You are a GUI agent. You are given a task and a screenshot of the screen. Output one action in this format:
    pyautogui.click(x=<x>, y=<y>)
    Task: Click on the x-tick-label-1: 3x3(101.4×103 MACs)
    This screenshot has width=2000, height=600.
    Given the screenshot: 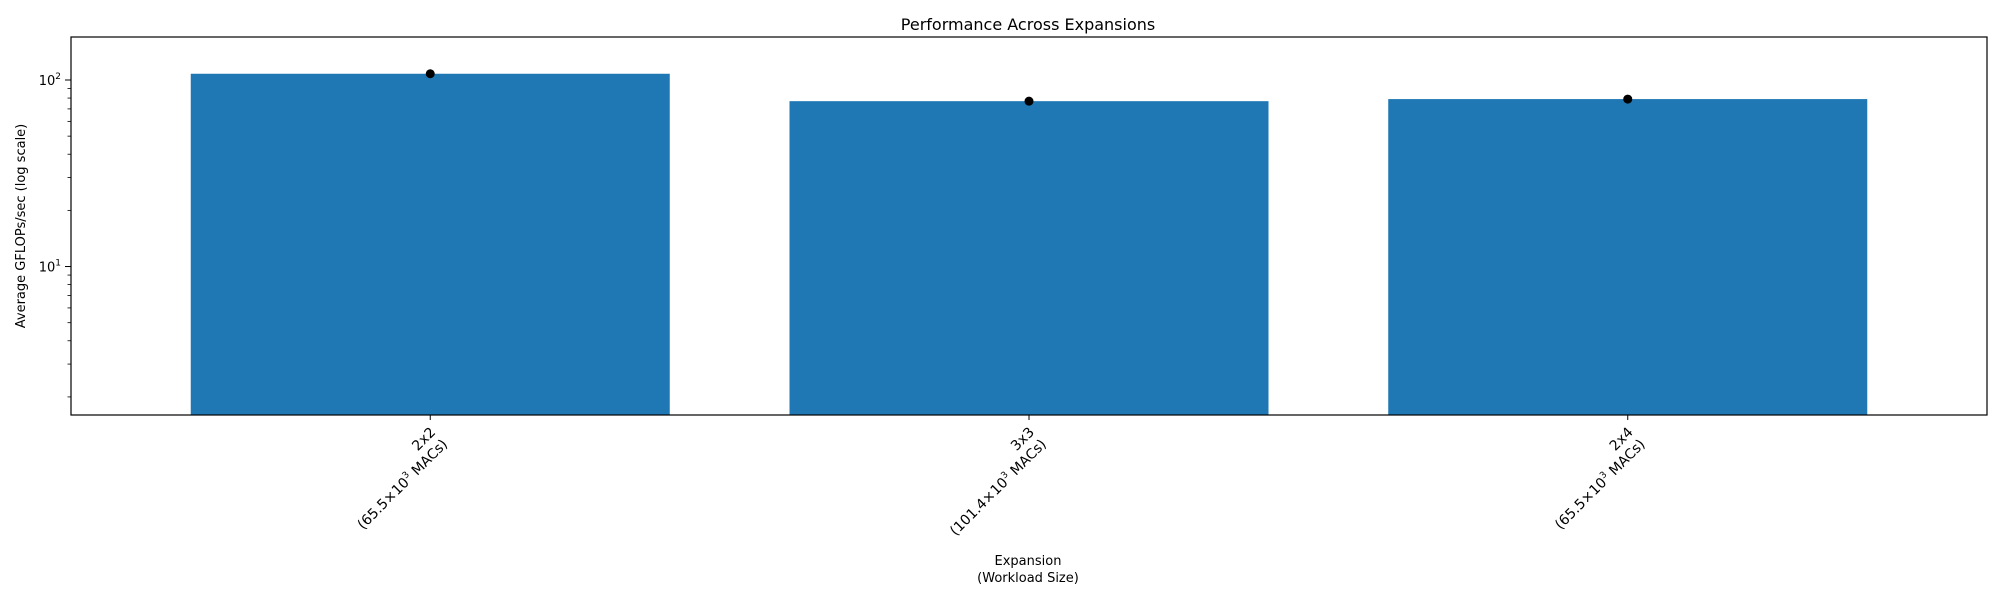 What is the action you would take?
    pyautogui.click(x=998, y=482)
    